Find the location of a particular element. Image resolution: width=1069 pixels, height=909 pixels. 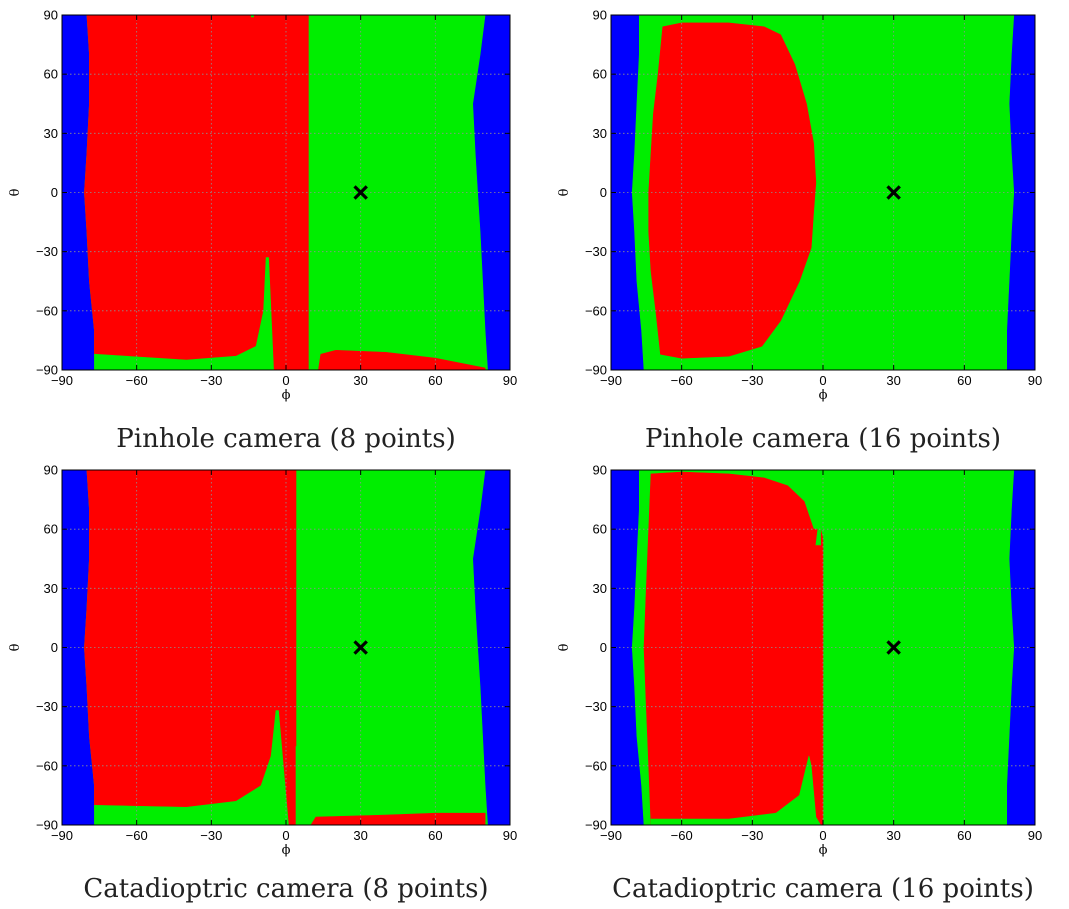

panel-caption: Catadioptric camera (16 points) is located at coordinates (823, 889).